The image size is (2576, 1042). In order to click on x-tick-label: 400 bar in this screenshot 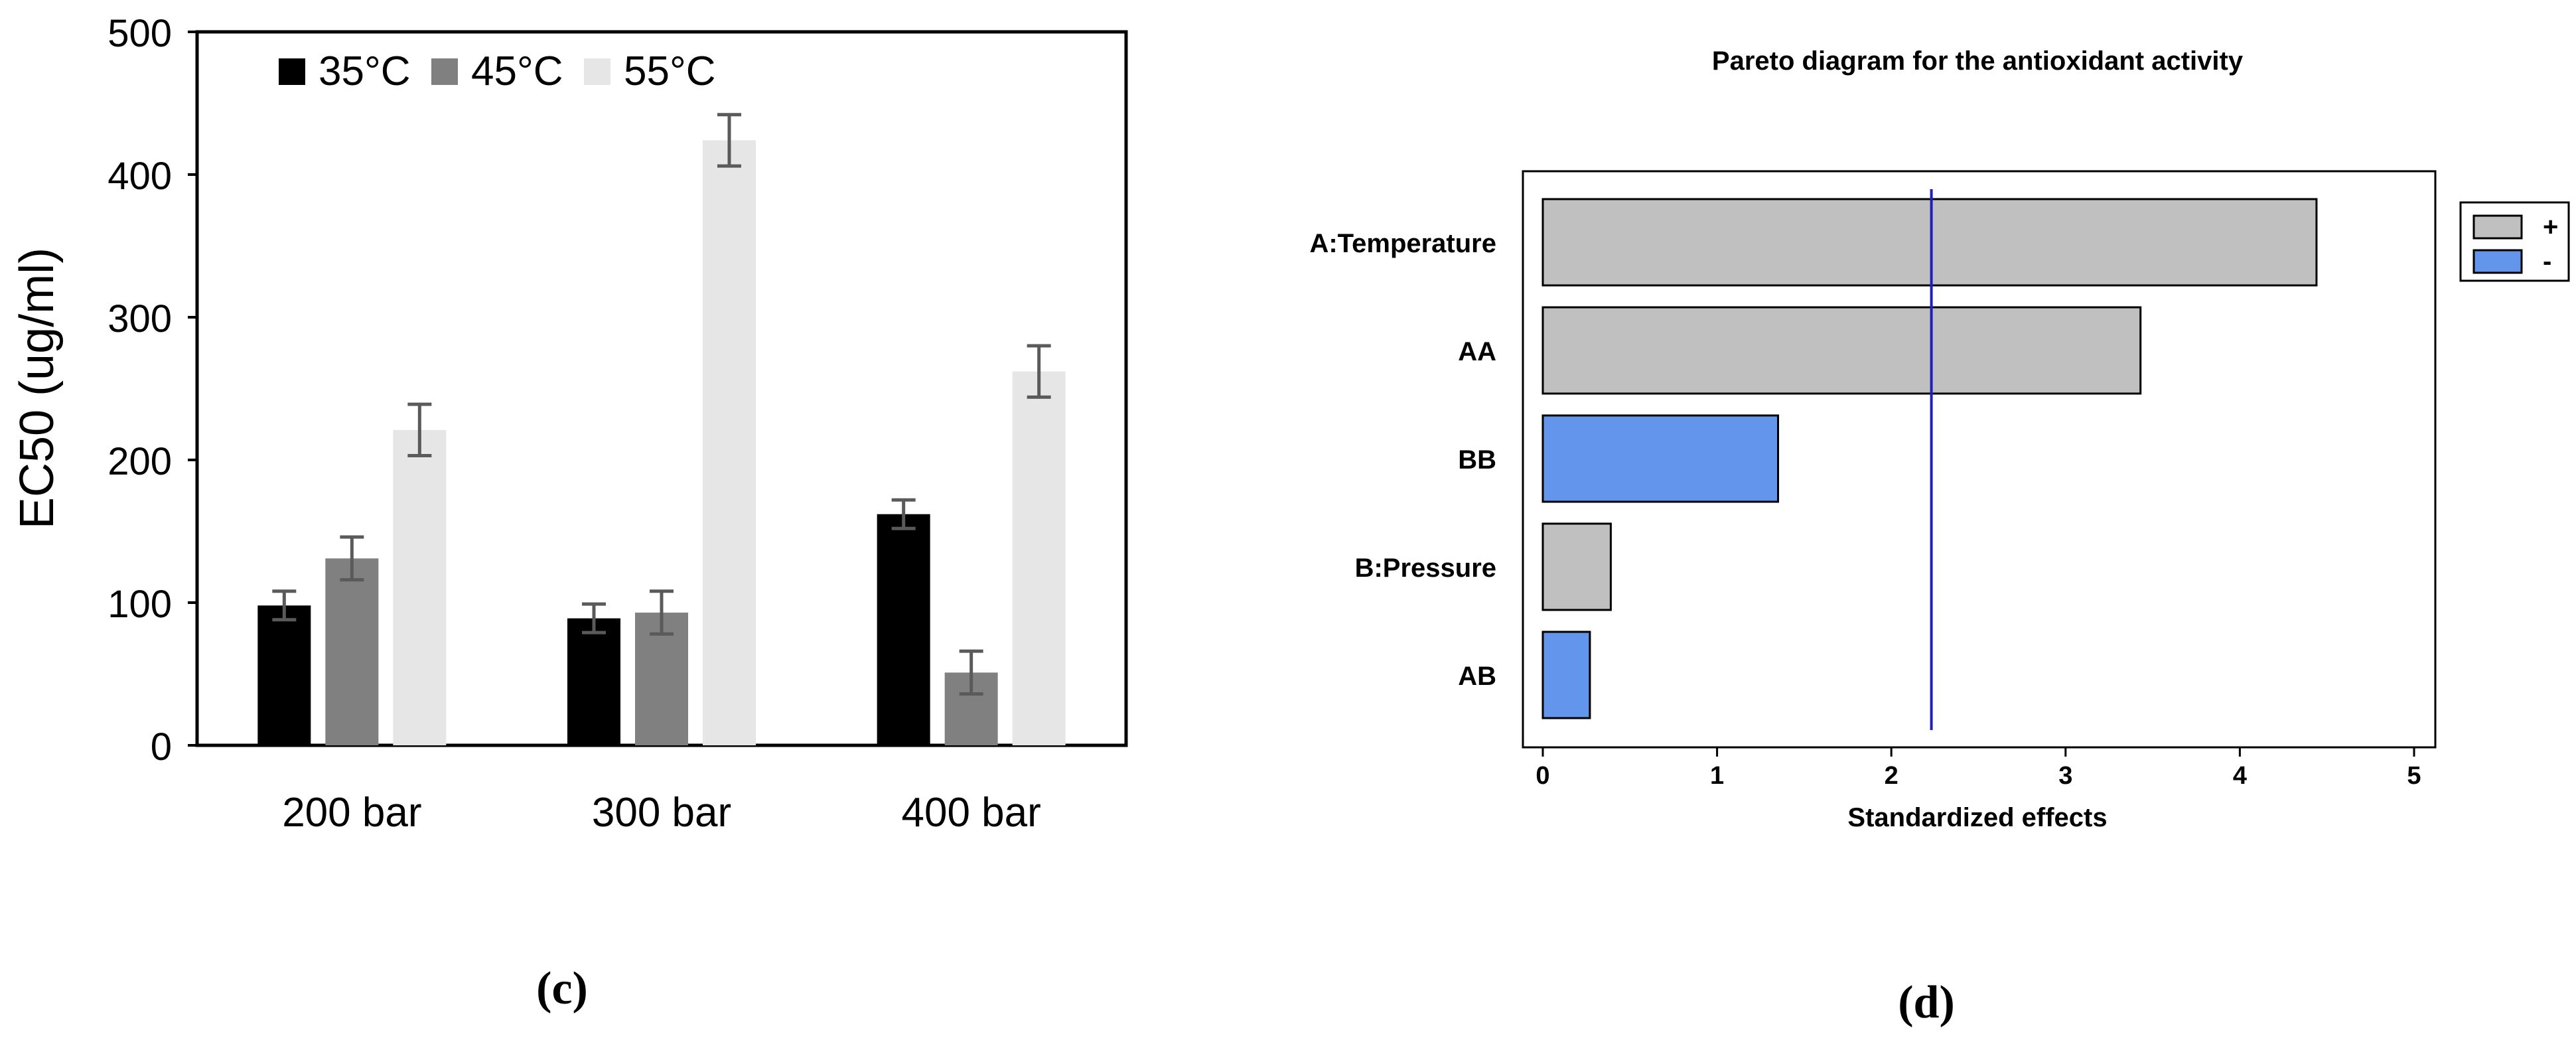, I will do `click(972, 813)`.